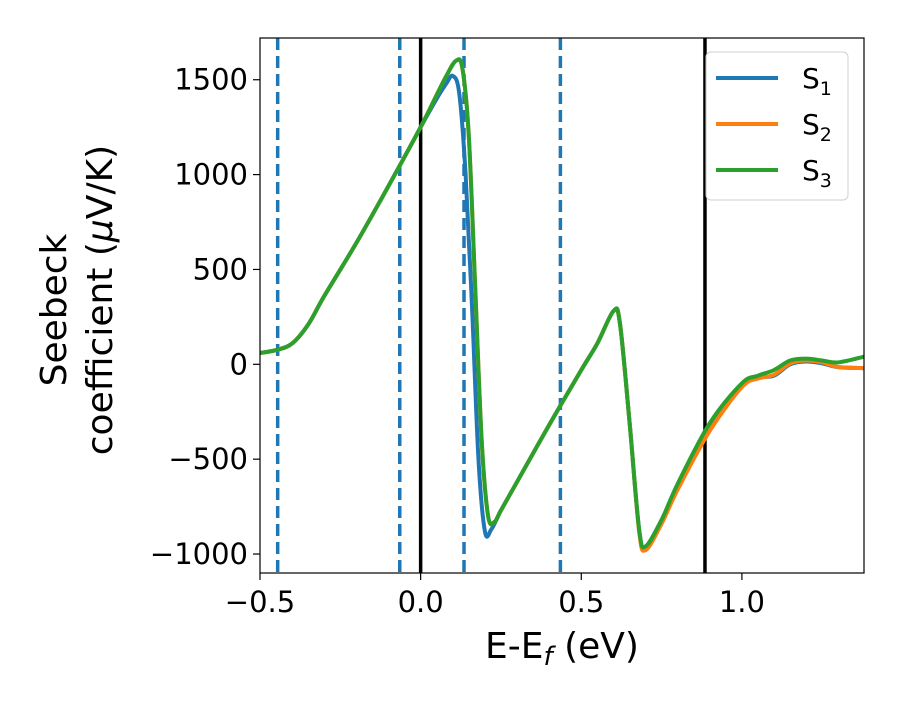 This screenshot has height=705, width=900. I want to click on y-tick-label: 1500, so click(211, 80).